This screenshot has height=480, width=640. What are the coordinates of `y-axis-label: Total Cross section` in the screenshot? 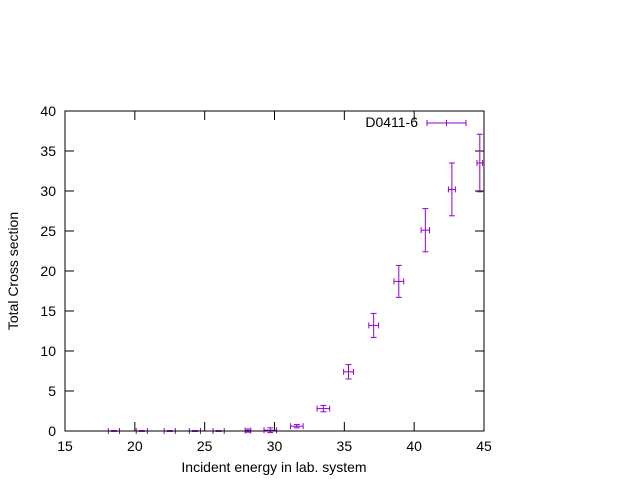 It's located at (13, 271).